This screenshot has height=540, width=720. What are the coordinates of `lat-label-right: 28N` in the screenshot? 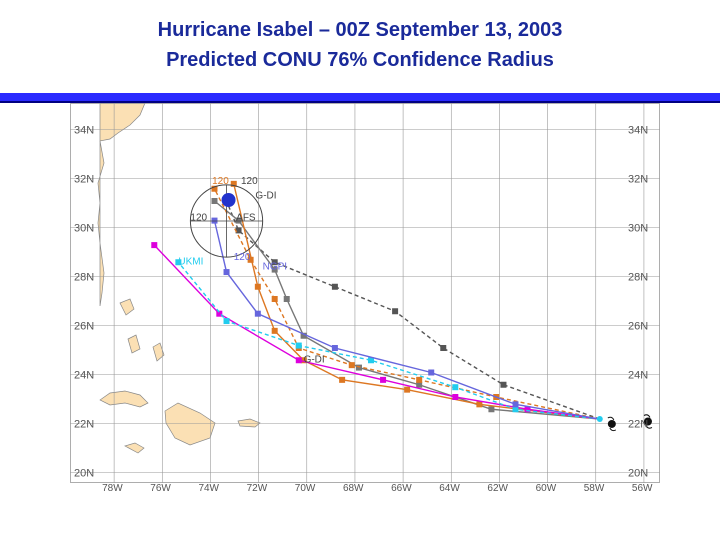 It's located at (638, 278).